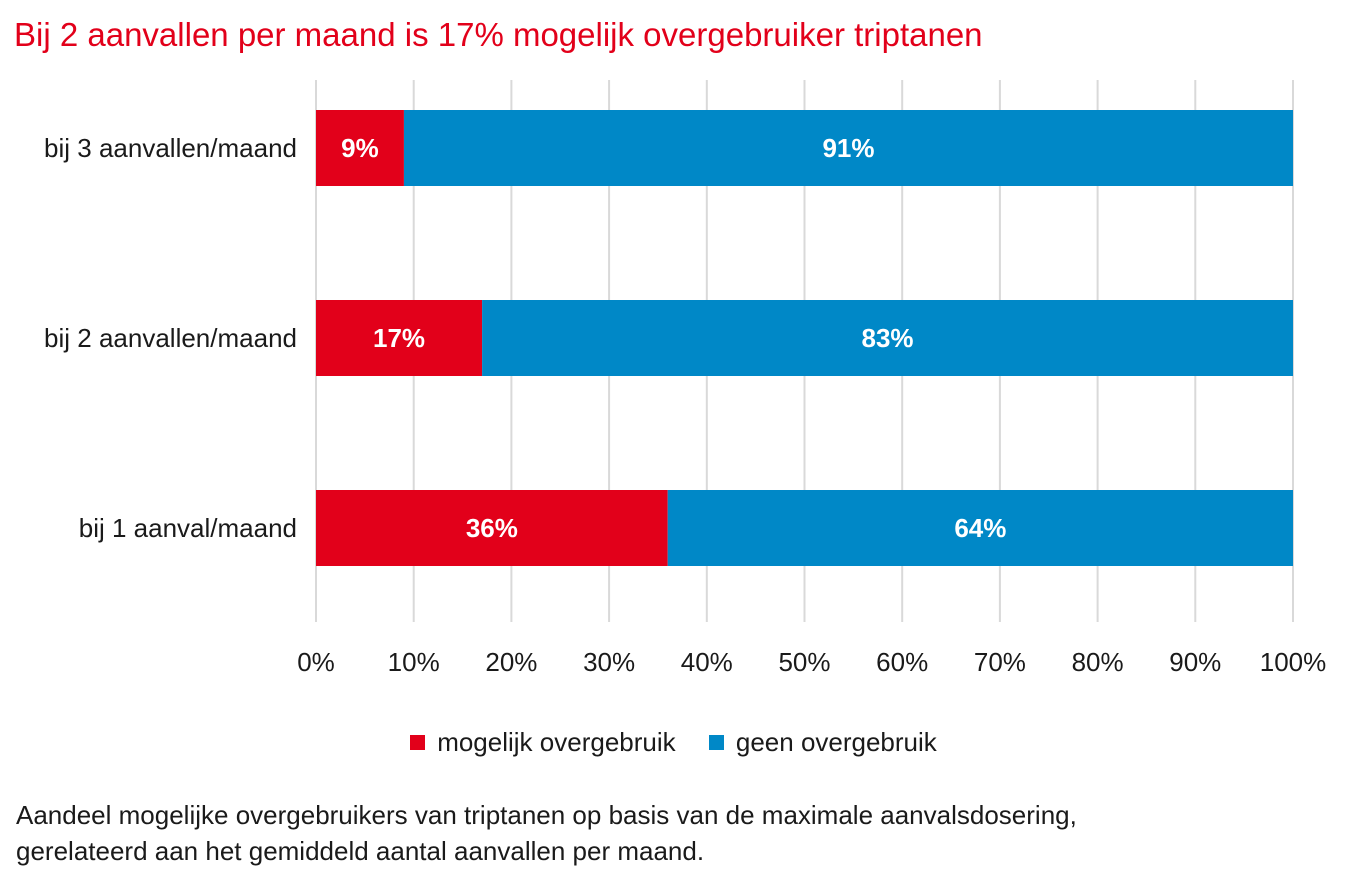 The width and height of the screenshot is (1347, 889). What do you see at coordinates (804, 662) in the screenshot?
I see `x-tick-label: 50%` at bounding box center [804, 662].